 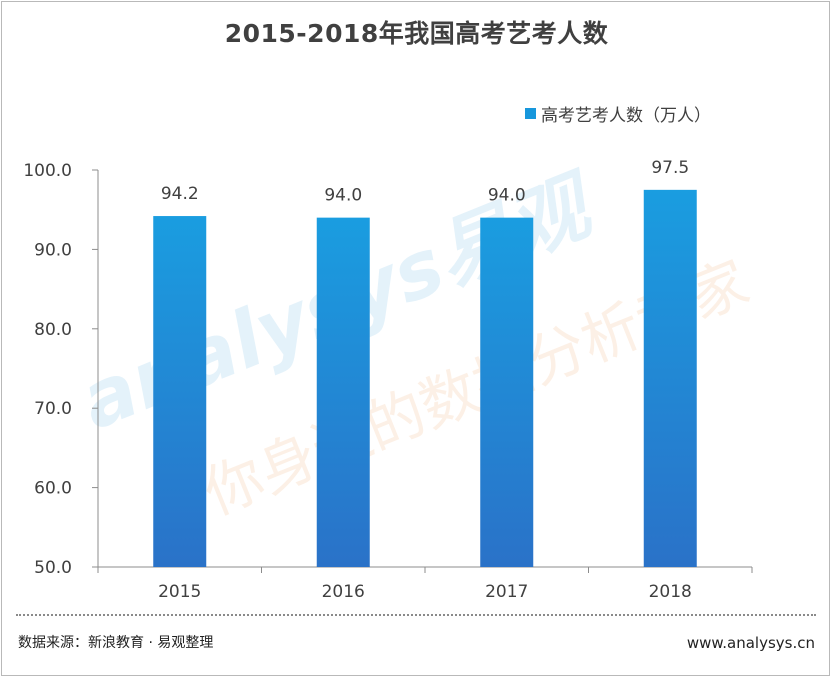 What do you see at coordinates (53, 568) in the screenshot?
I see `y-tick-label: 50.0` at bounding box center [53, 568].